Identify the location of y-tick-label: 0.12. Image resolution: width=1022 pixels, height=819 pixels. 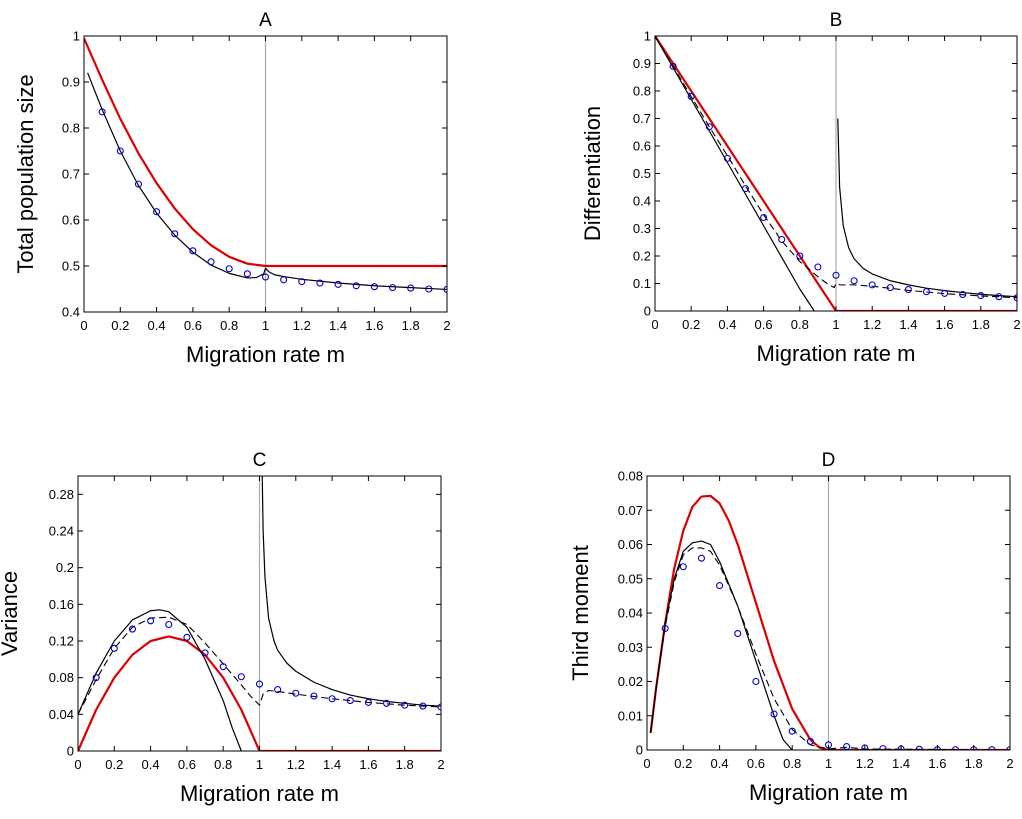
(61, 641).